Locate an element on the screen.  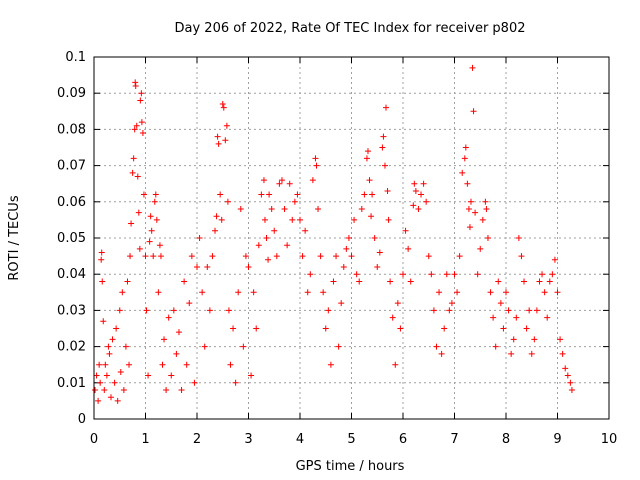
y-tick-label: 0.01 is located at coordinates (71, 383).